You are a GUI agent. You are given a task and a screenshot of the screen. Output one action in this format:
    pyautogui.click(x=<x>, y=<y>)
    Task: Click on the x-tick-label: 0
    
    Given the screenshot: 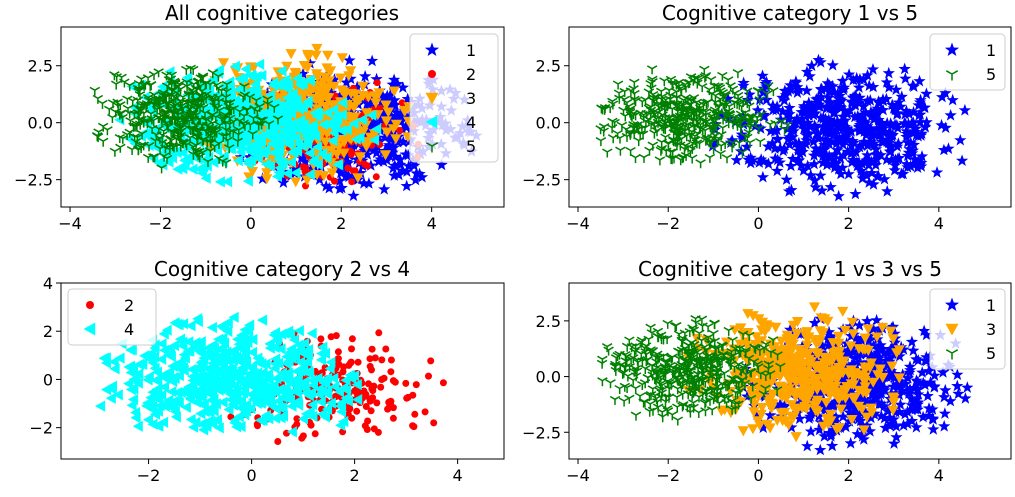 What is the action you would take?
    pyautogui.click(x=758, y=223)
    